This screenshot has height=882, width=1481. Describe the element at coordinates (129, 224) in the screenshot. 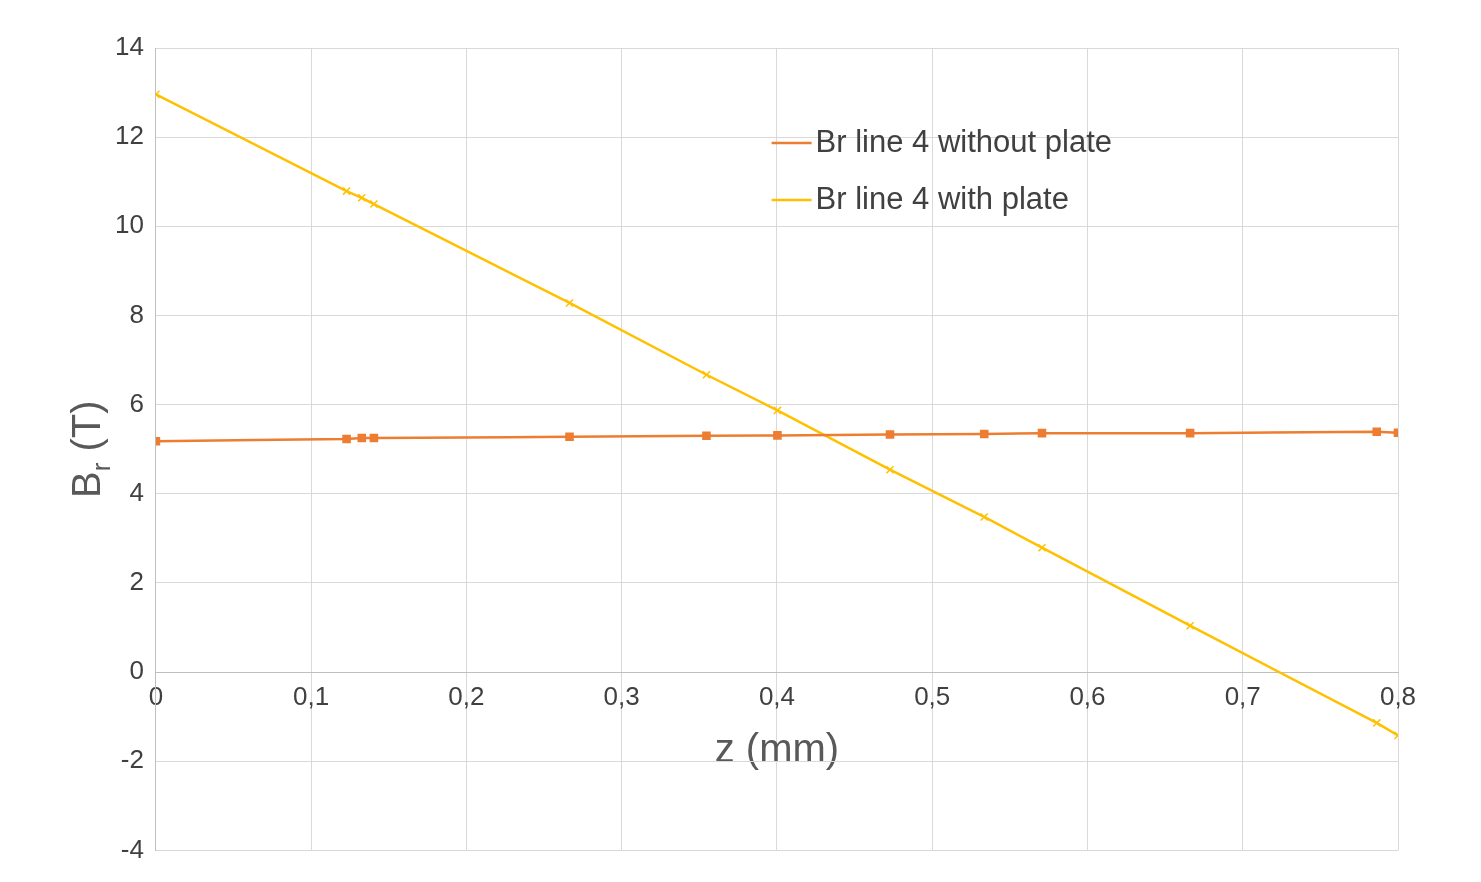

I see `y-tick-label: 10` at that location.